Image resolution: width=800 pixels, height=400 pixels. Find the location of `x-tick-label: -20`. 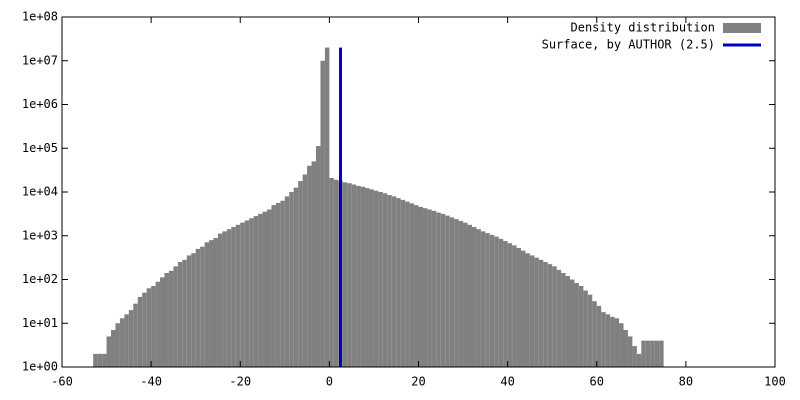

x-tick-label: -20 is located at coordinates (240, 382).